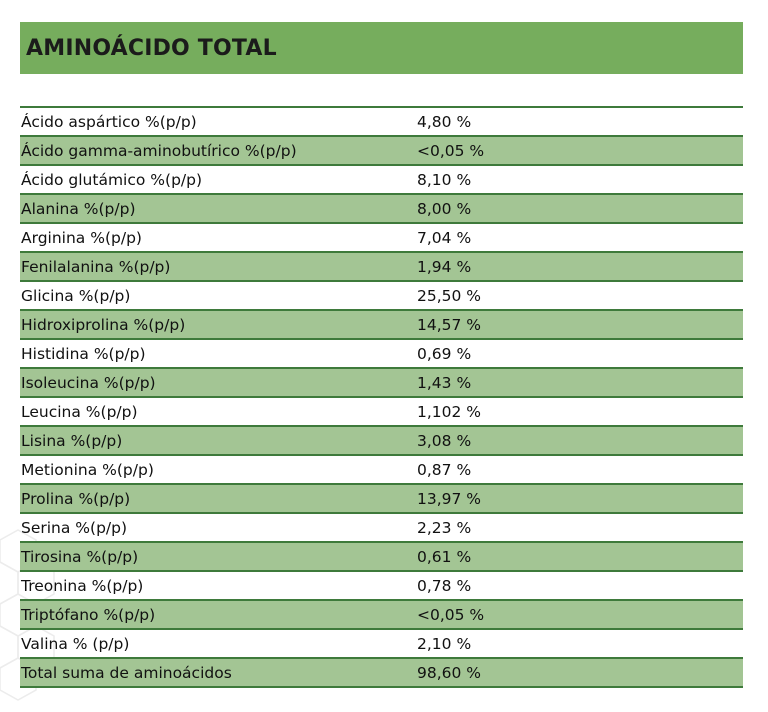  I want to click on amino-acid-value: 8,00 %, so click(444, 208).